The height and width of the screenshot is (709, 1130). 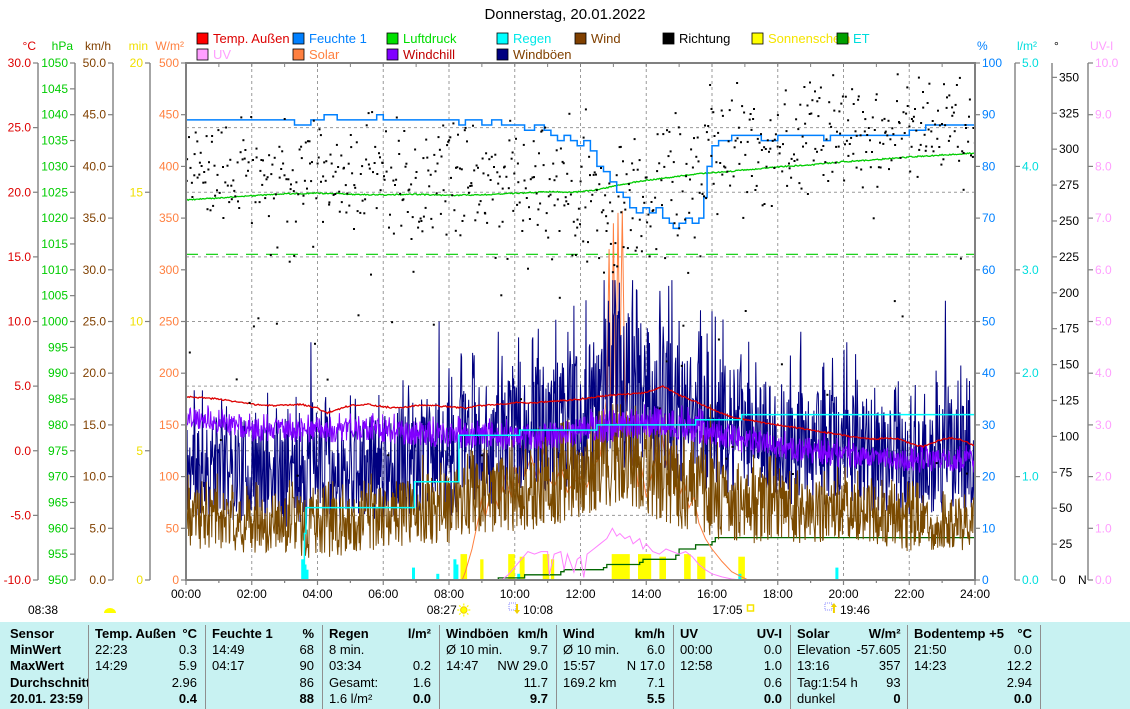 I want to click on table-data-row: 13:16 357, so click(x=849, y=666).